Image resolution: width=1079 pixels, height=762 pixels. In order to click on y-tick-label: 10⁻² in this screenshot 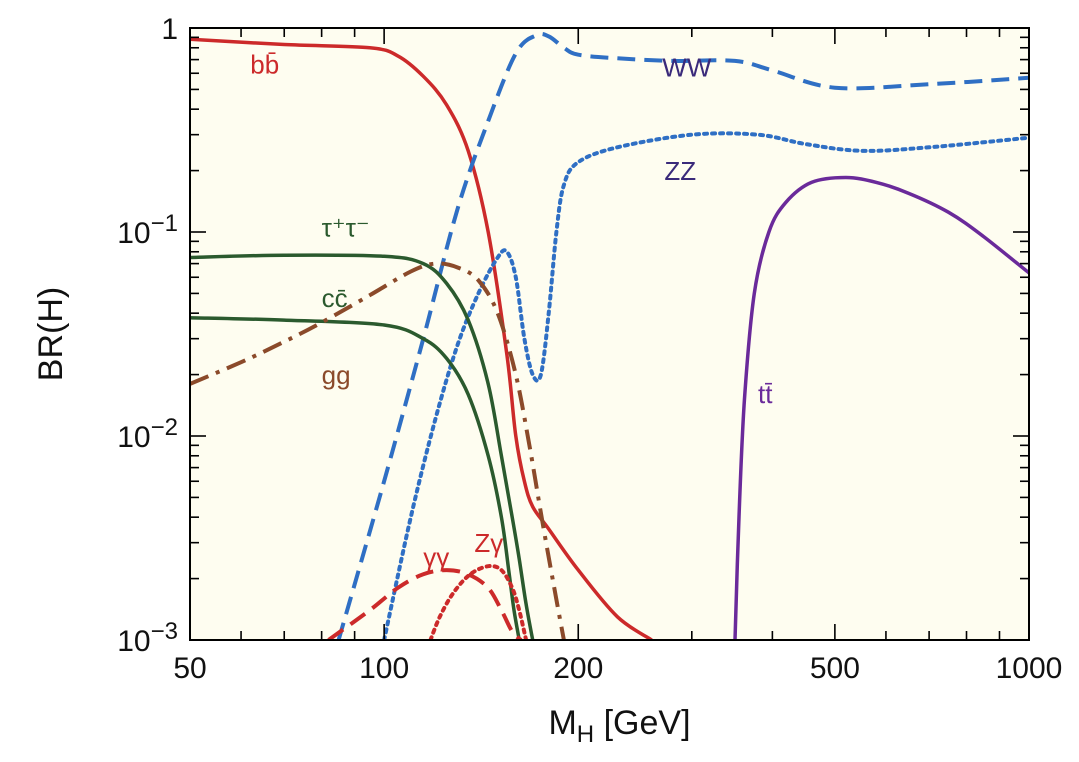, I will do `click(147, 434)`.